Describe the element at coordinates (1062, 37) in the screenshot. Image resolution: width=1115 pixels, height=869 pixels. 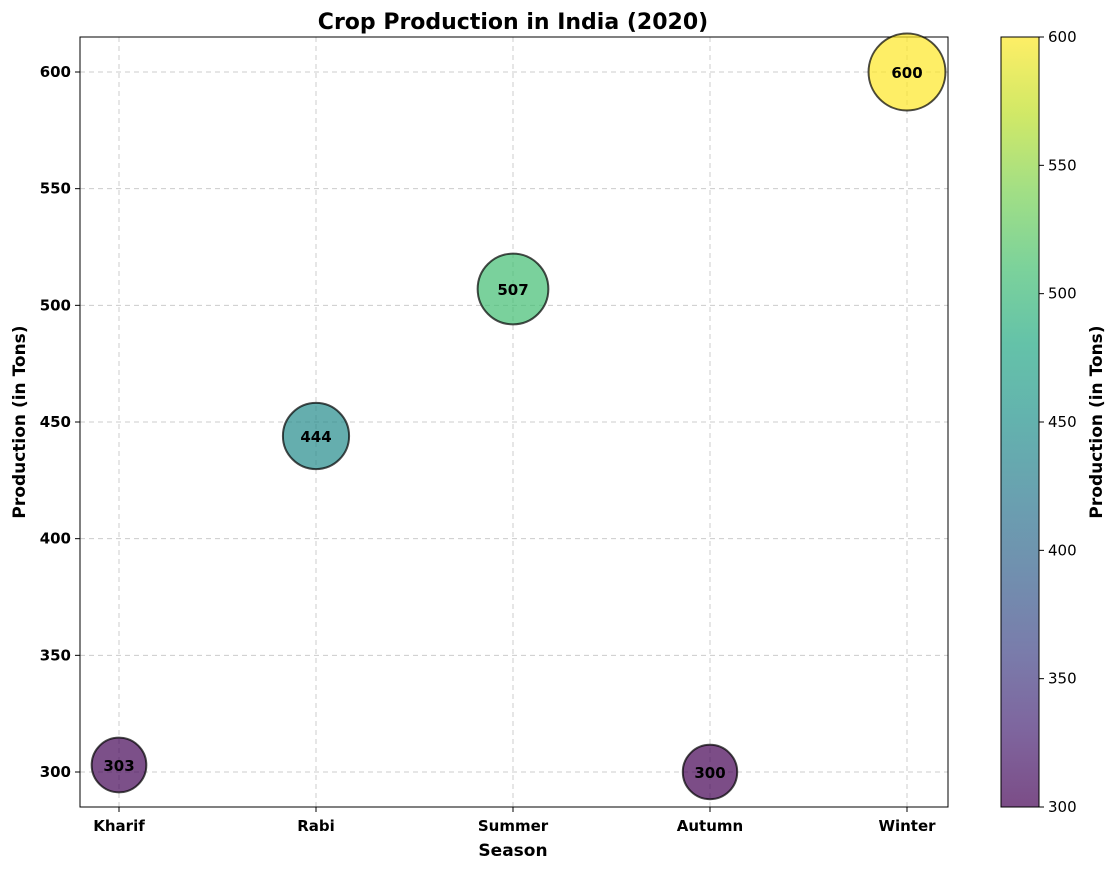
I see `colorbar-tick-label: 600` at that location.